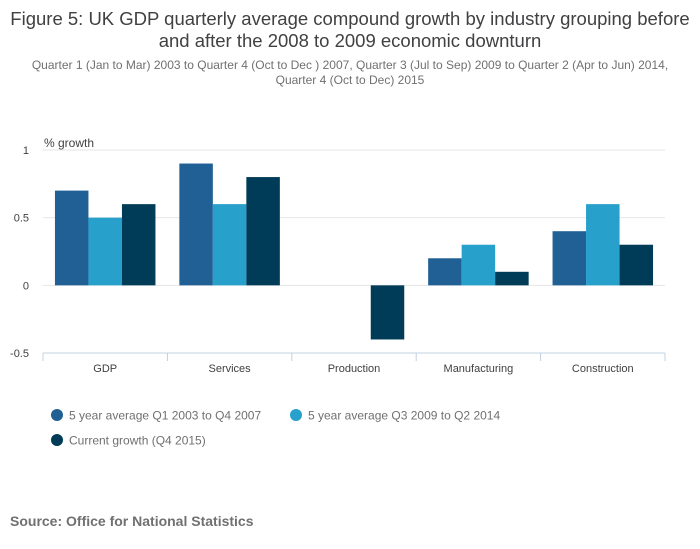 The height and width of the screenshot is (549, 700). Describe the element at coordinates (354, 369) in the screenshot. I see `x-tick-label: Production` at that location.